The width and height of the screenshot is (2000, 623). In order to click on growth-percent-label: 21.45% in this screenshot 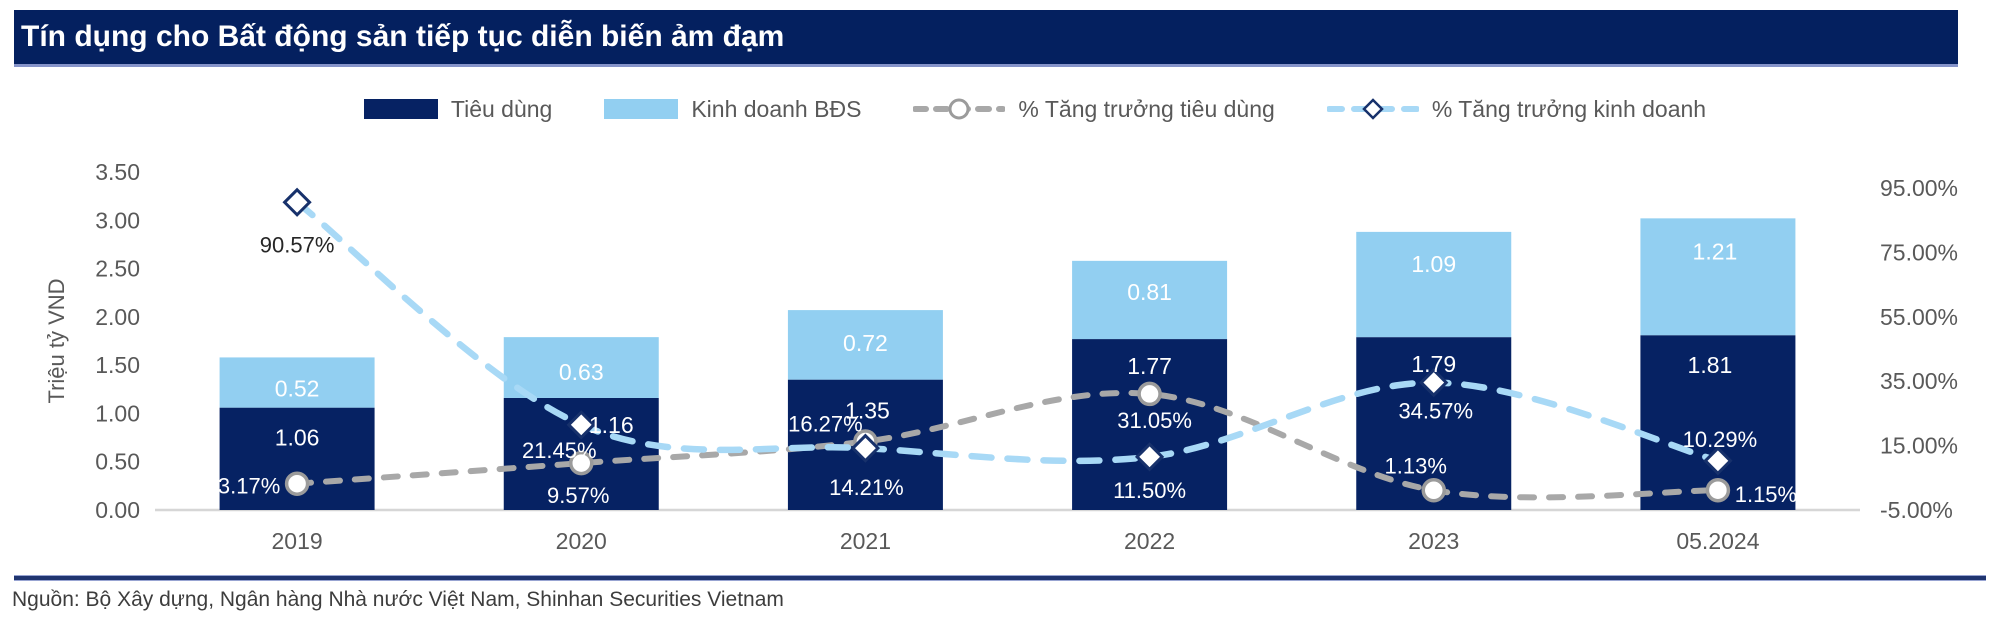, I will do `click(559, 450)`.